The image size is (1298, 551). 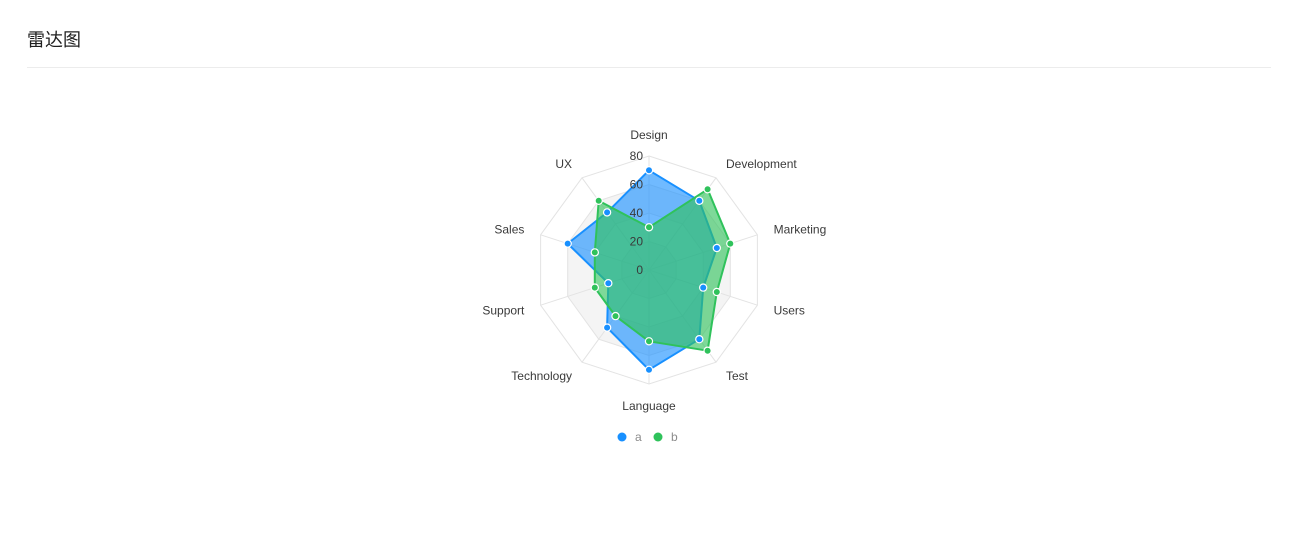 I want to click on axis-label-technology: Technology, so click(x=541, y=376).